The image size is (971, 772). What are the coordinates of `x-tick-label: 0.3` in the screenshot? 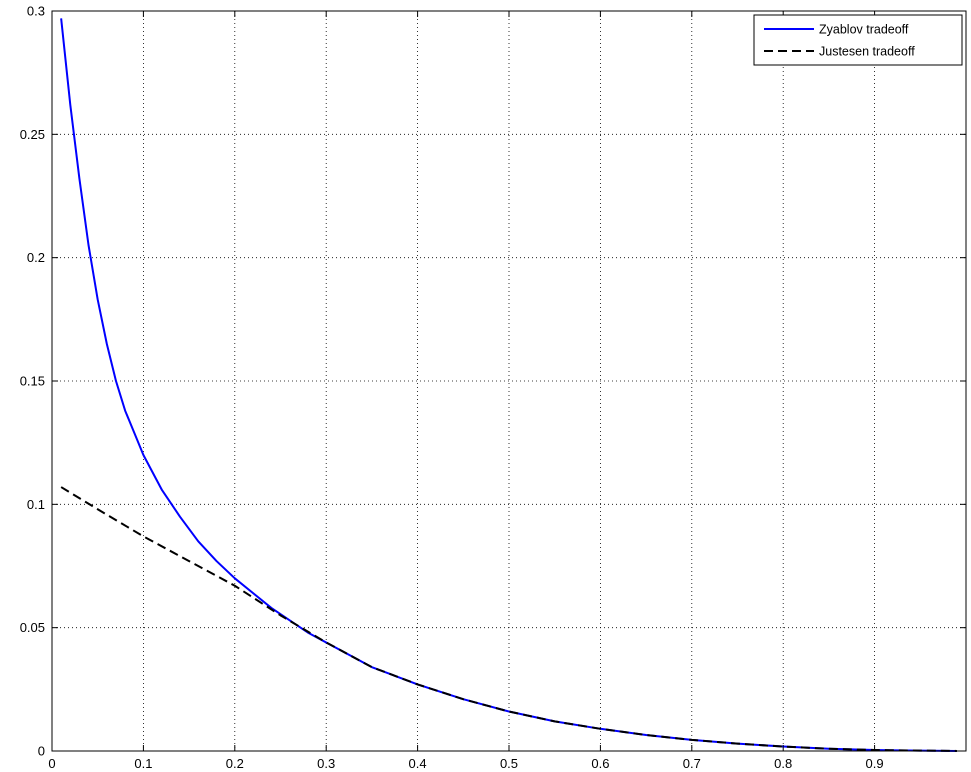 It's located at (326, 763).